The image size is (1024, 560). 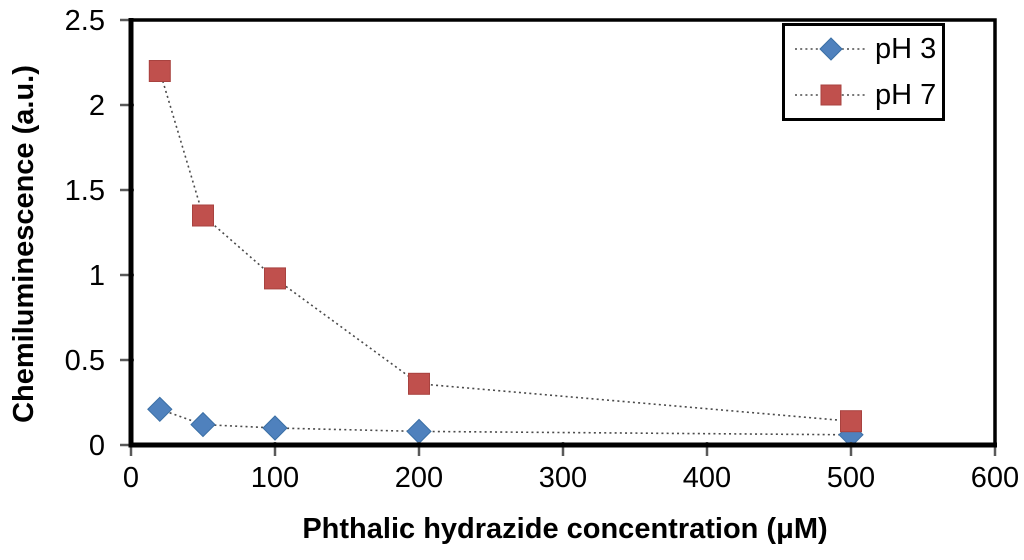 I want to click on svg-text: 500, so click(x=851, y=478).